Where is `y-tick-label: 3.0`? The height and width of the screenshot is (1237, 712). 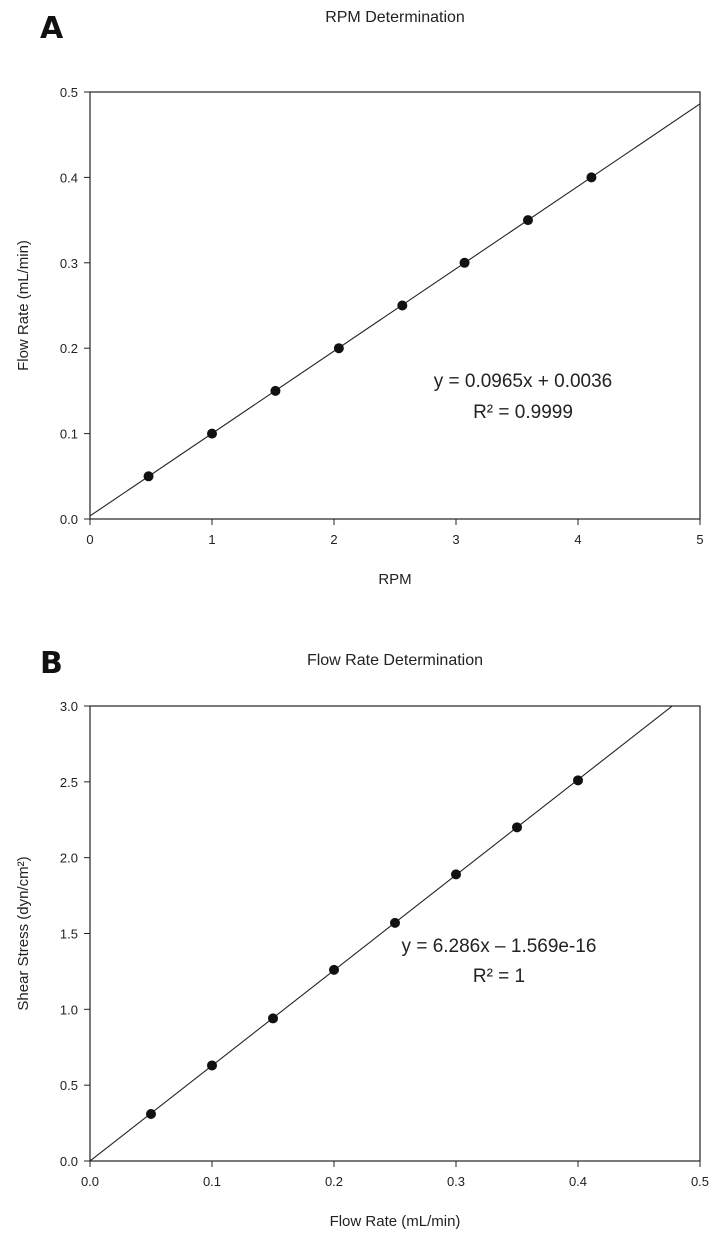 y-tick-label: 3.0 is located at coordinates (69, 706).